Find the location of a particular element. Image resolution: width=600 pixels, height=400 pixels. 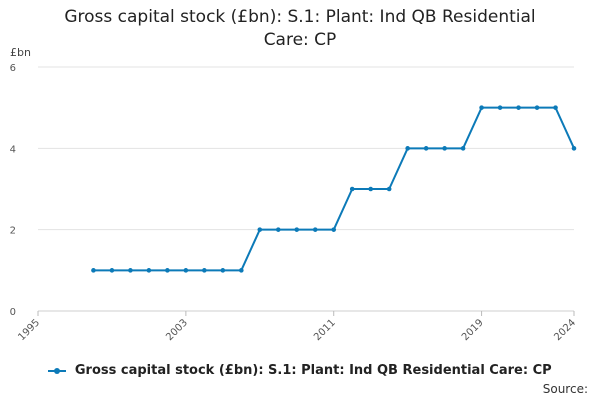

x-tick-label: 2003 is located at coordinates (177, 330).